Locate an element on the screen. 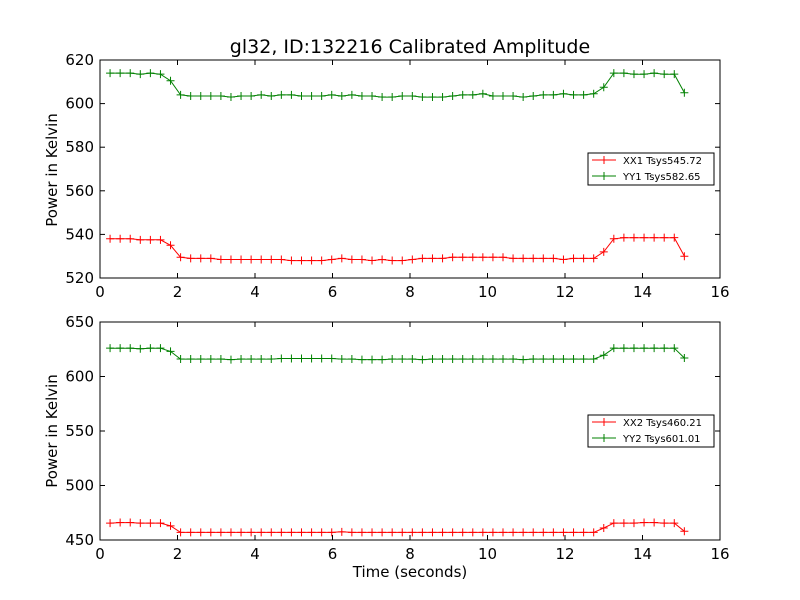  x-tick-label-1-2: 4 is located at coordinates (255, 554).